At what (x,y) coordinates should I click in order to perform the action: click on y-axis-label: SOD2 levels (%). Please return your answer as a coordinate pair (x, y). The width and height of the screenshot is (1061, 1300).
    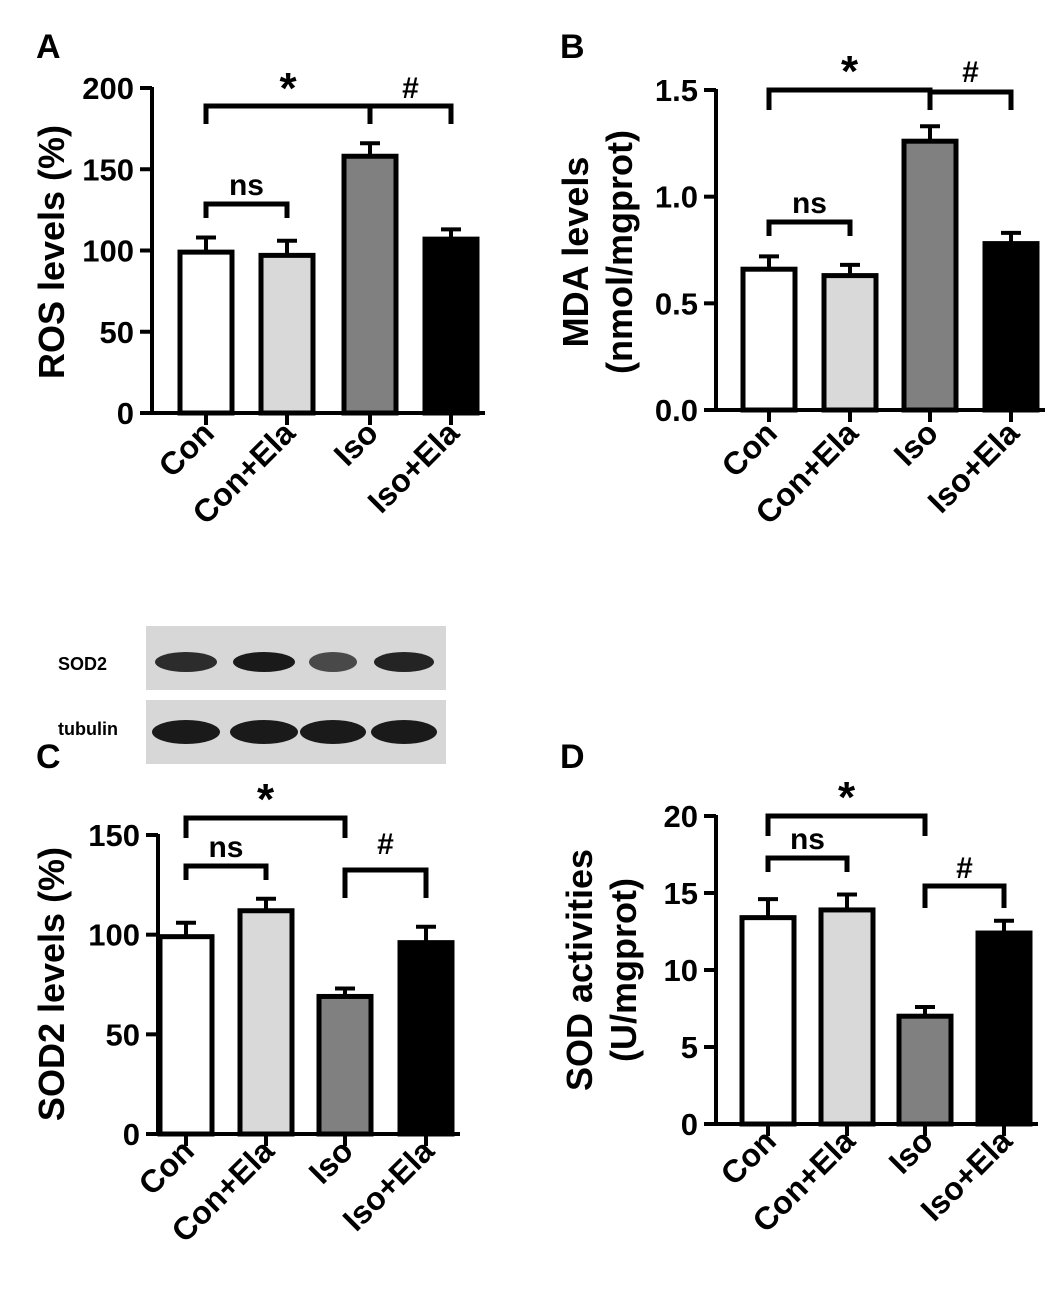
    Looking at the image, I should click on (51, 984).